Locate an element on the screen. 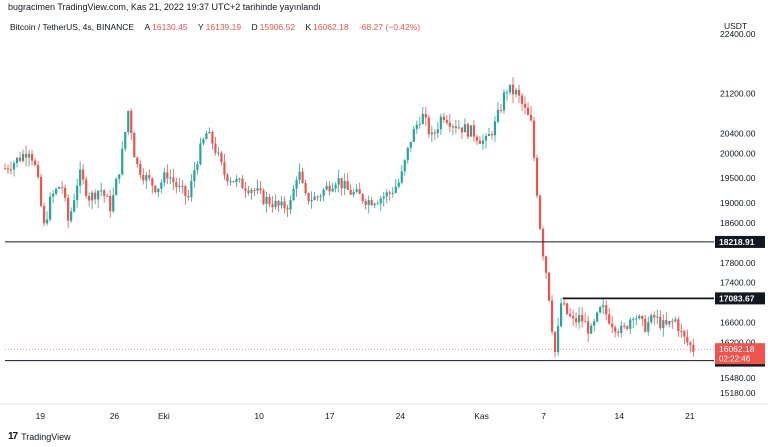 This screenshot has height=447, width=768. open-label: A is located at coordinates (147, 27).